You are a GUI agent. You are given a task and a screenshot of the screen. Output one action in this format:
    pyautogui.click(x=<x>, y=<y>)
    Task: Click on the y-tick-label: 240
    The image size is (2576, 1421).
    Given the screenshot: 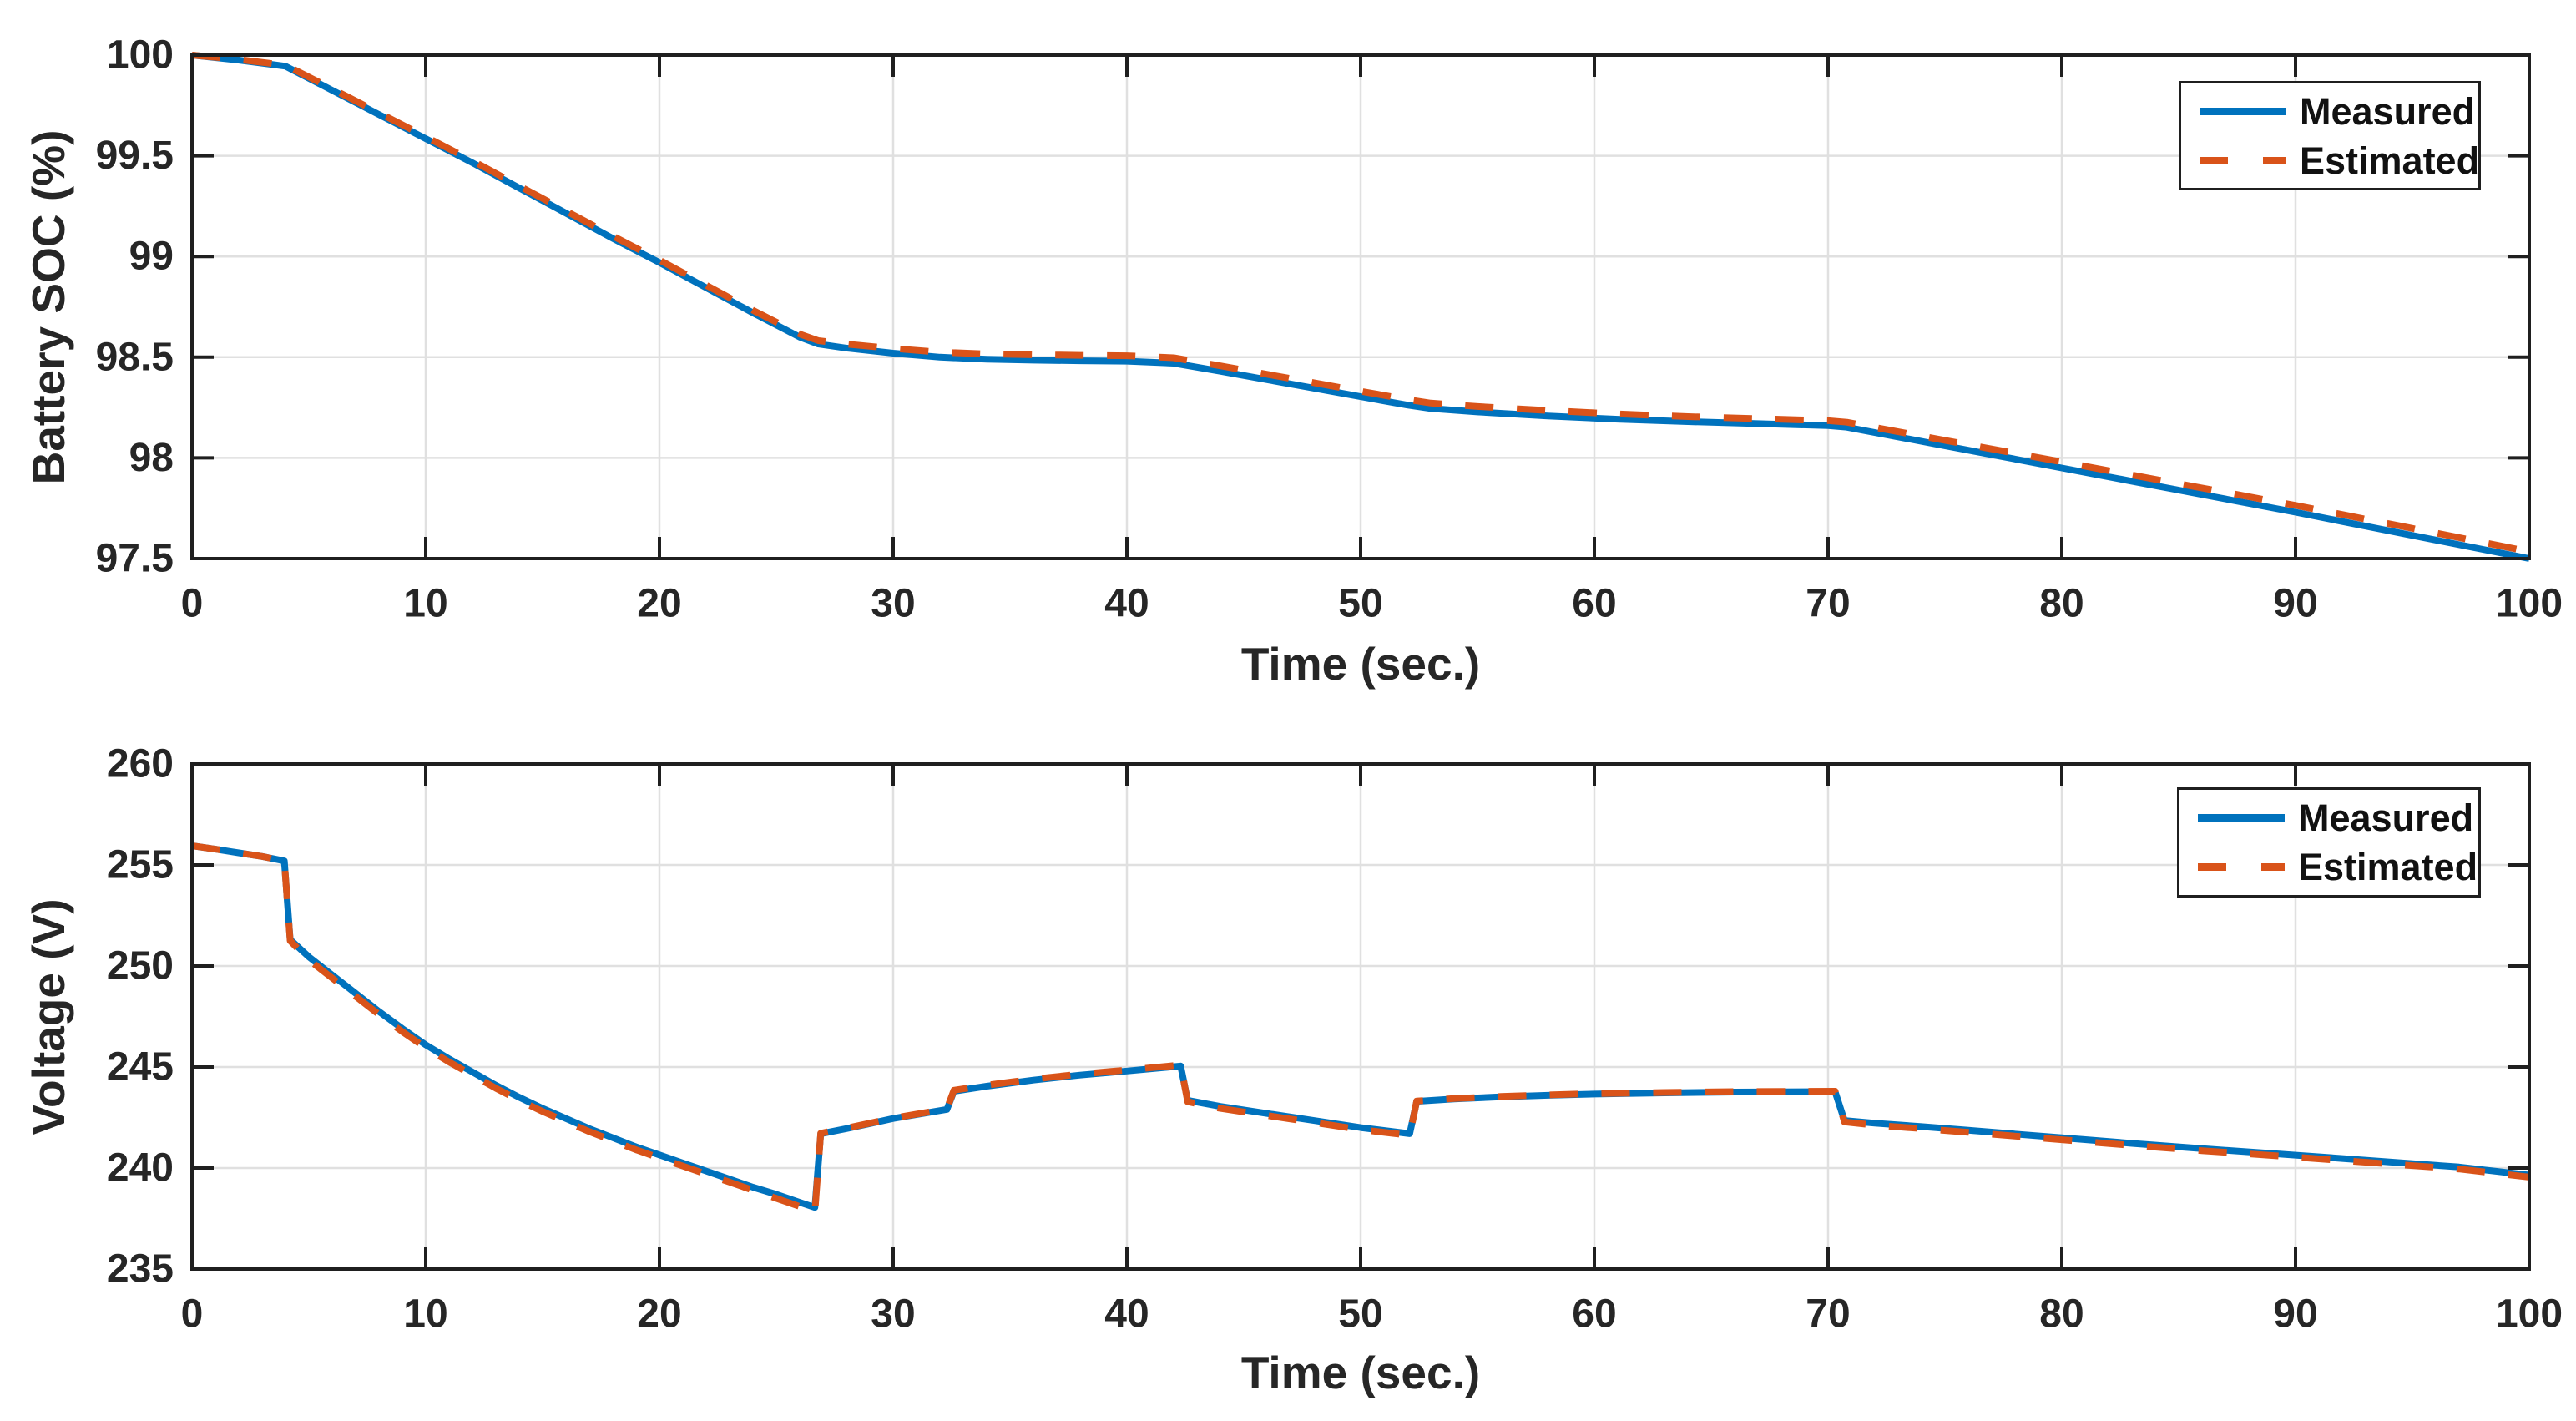 What is the action you would take?
    pyautogui.click(x=140, y=1168)
    